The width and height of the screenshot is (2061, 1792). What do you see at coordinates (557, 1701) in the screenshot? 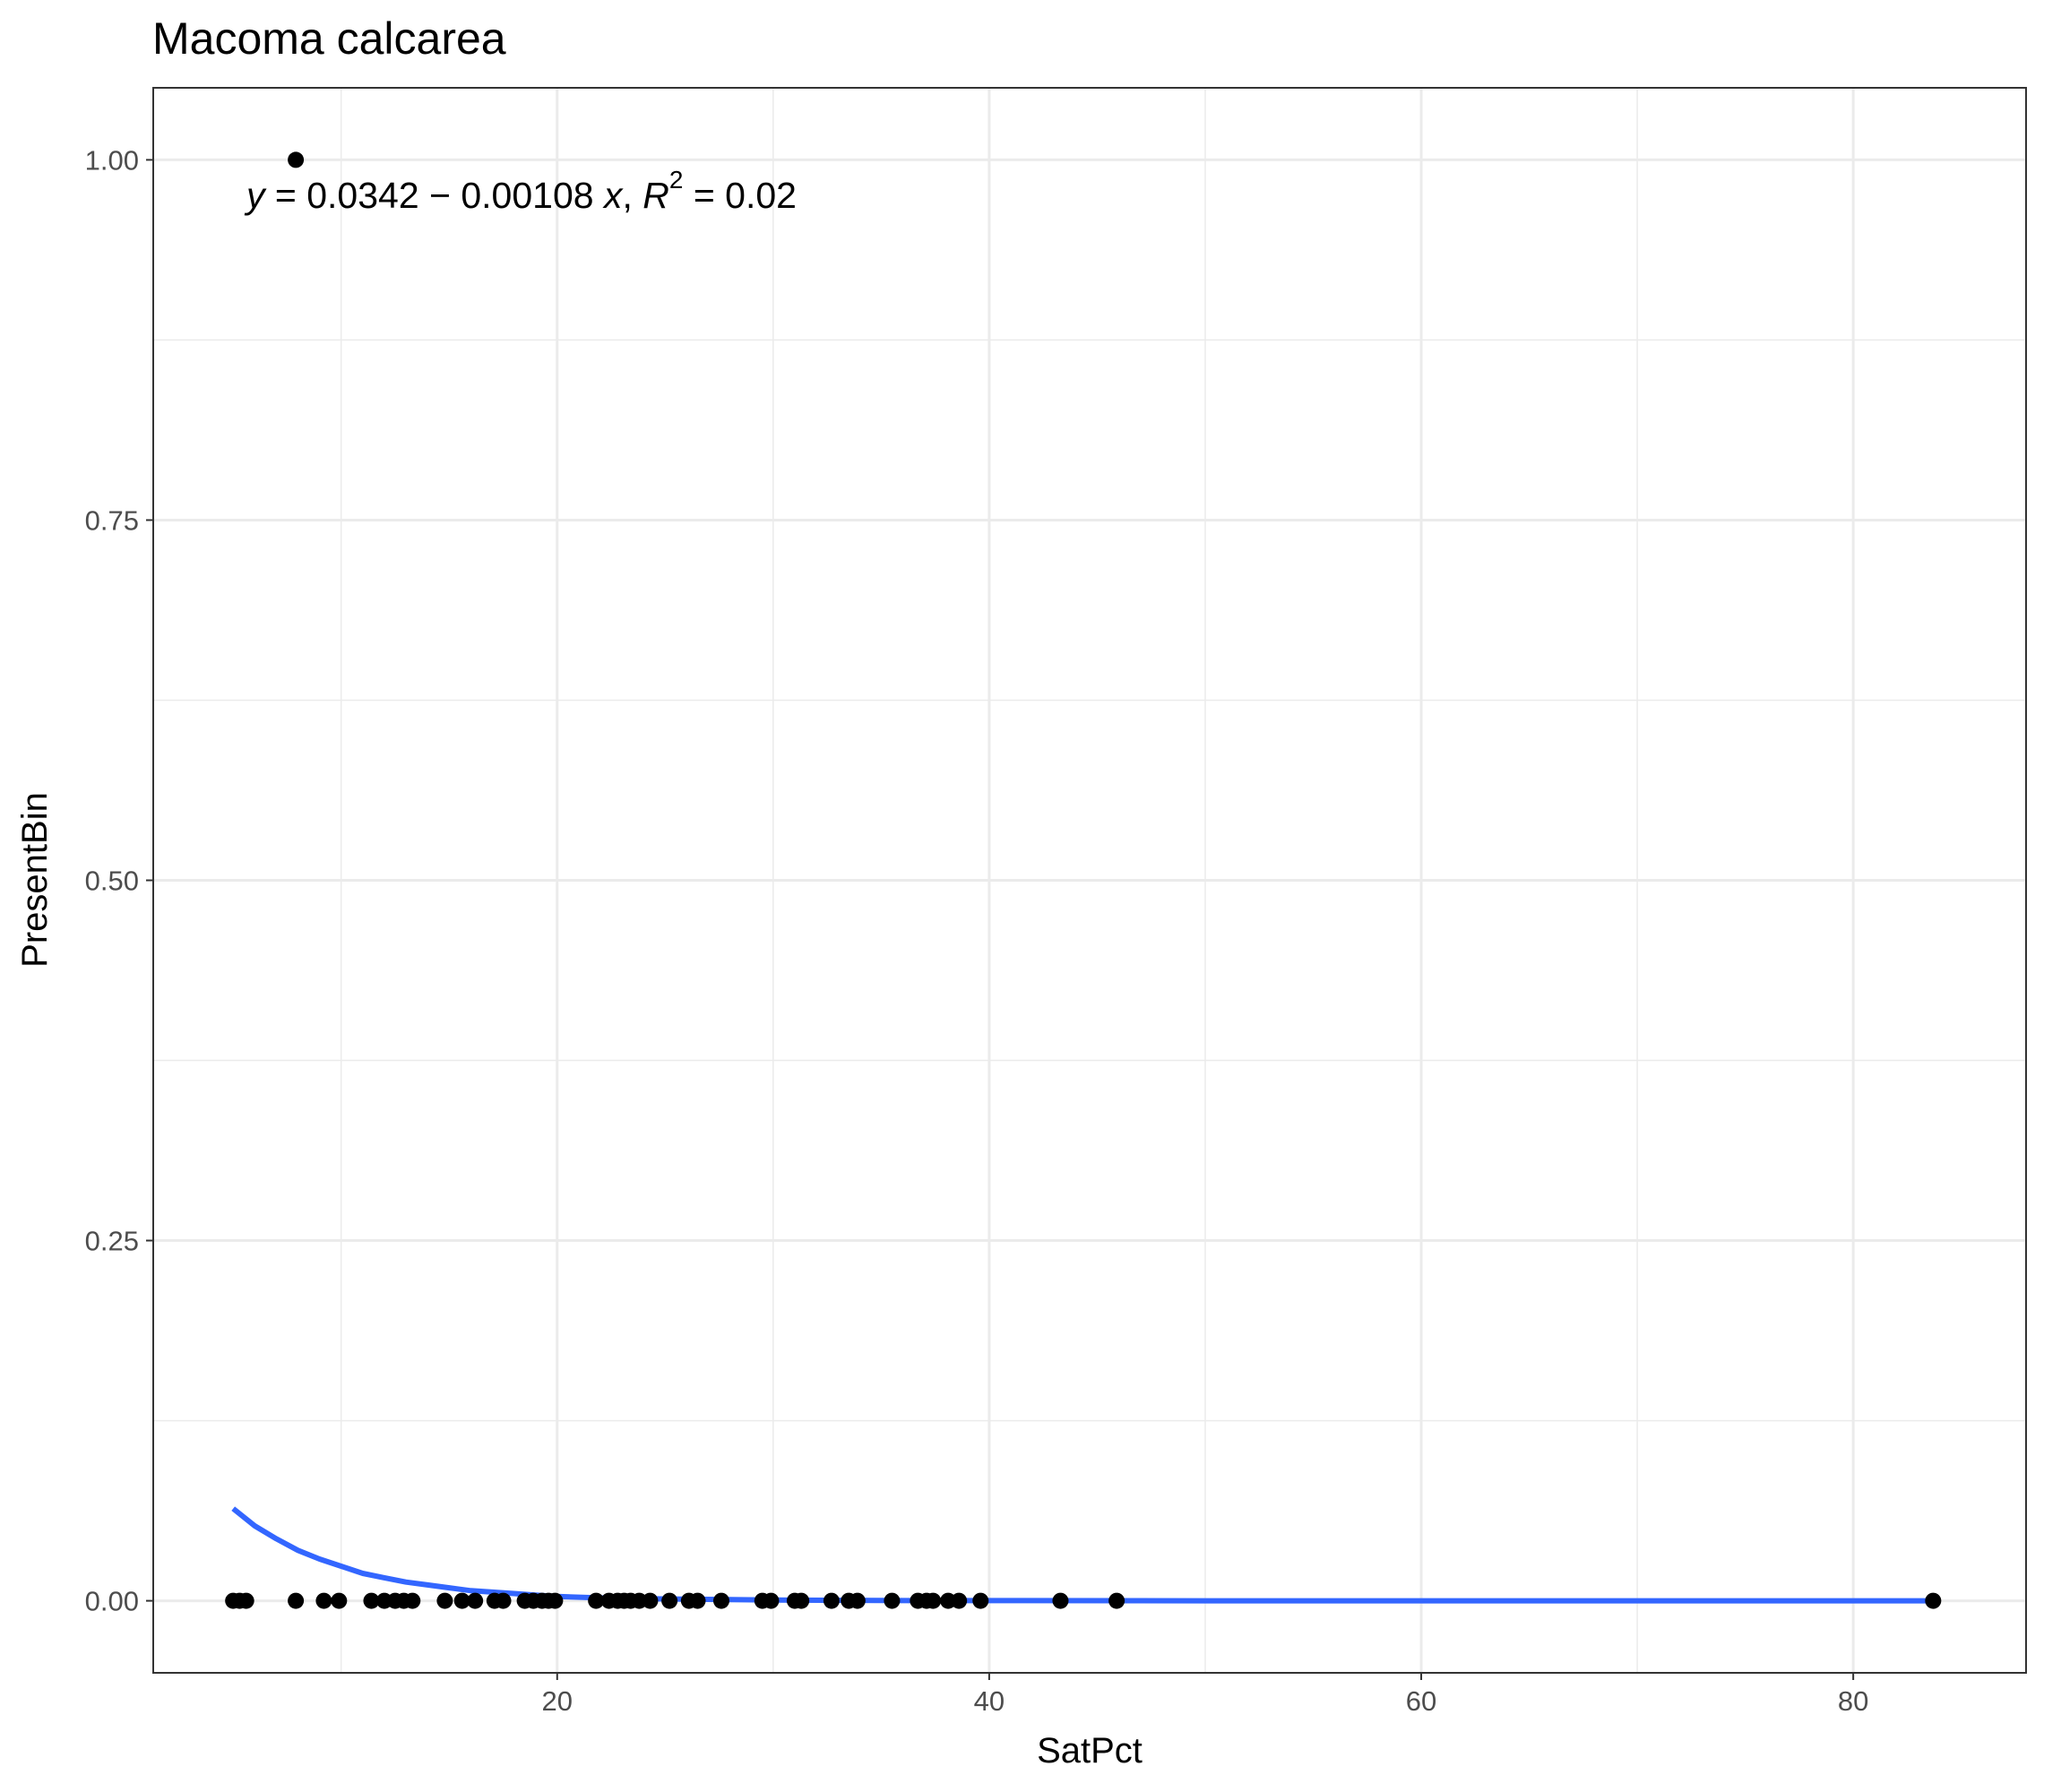
I see `x-tick-label: 20` at bounding box center [557, 1701].